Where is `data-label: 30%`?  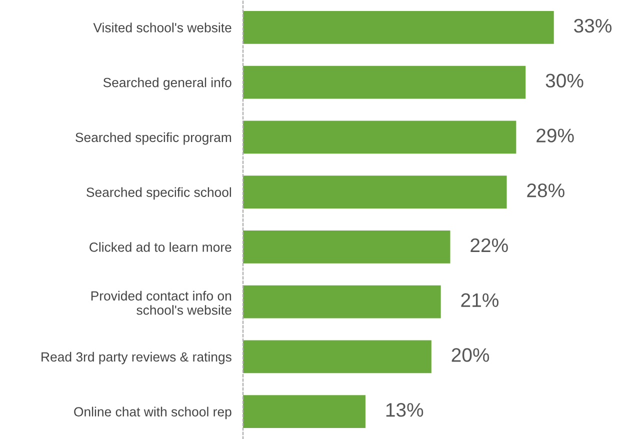
data-label: 30% is located at coordinates (565, 81).